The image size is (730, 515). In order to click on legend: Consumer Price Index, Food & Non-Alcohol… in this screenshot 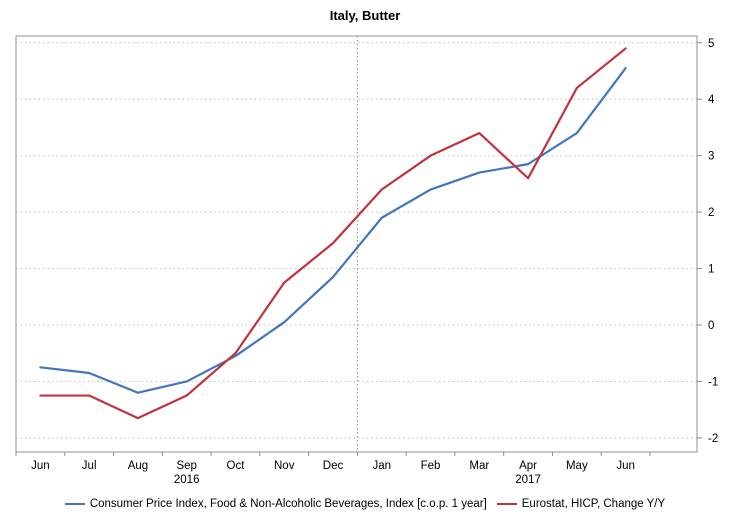, I will do `click(365, 504)`.